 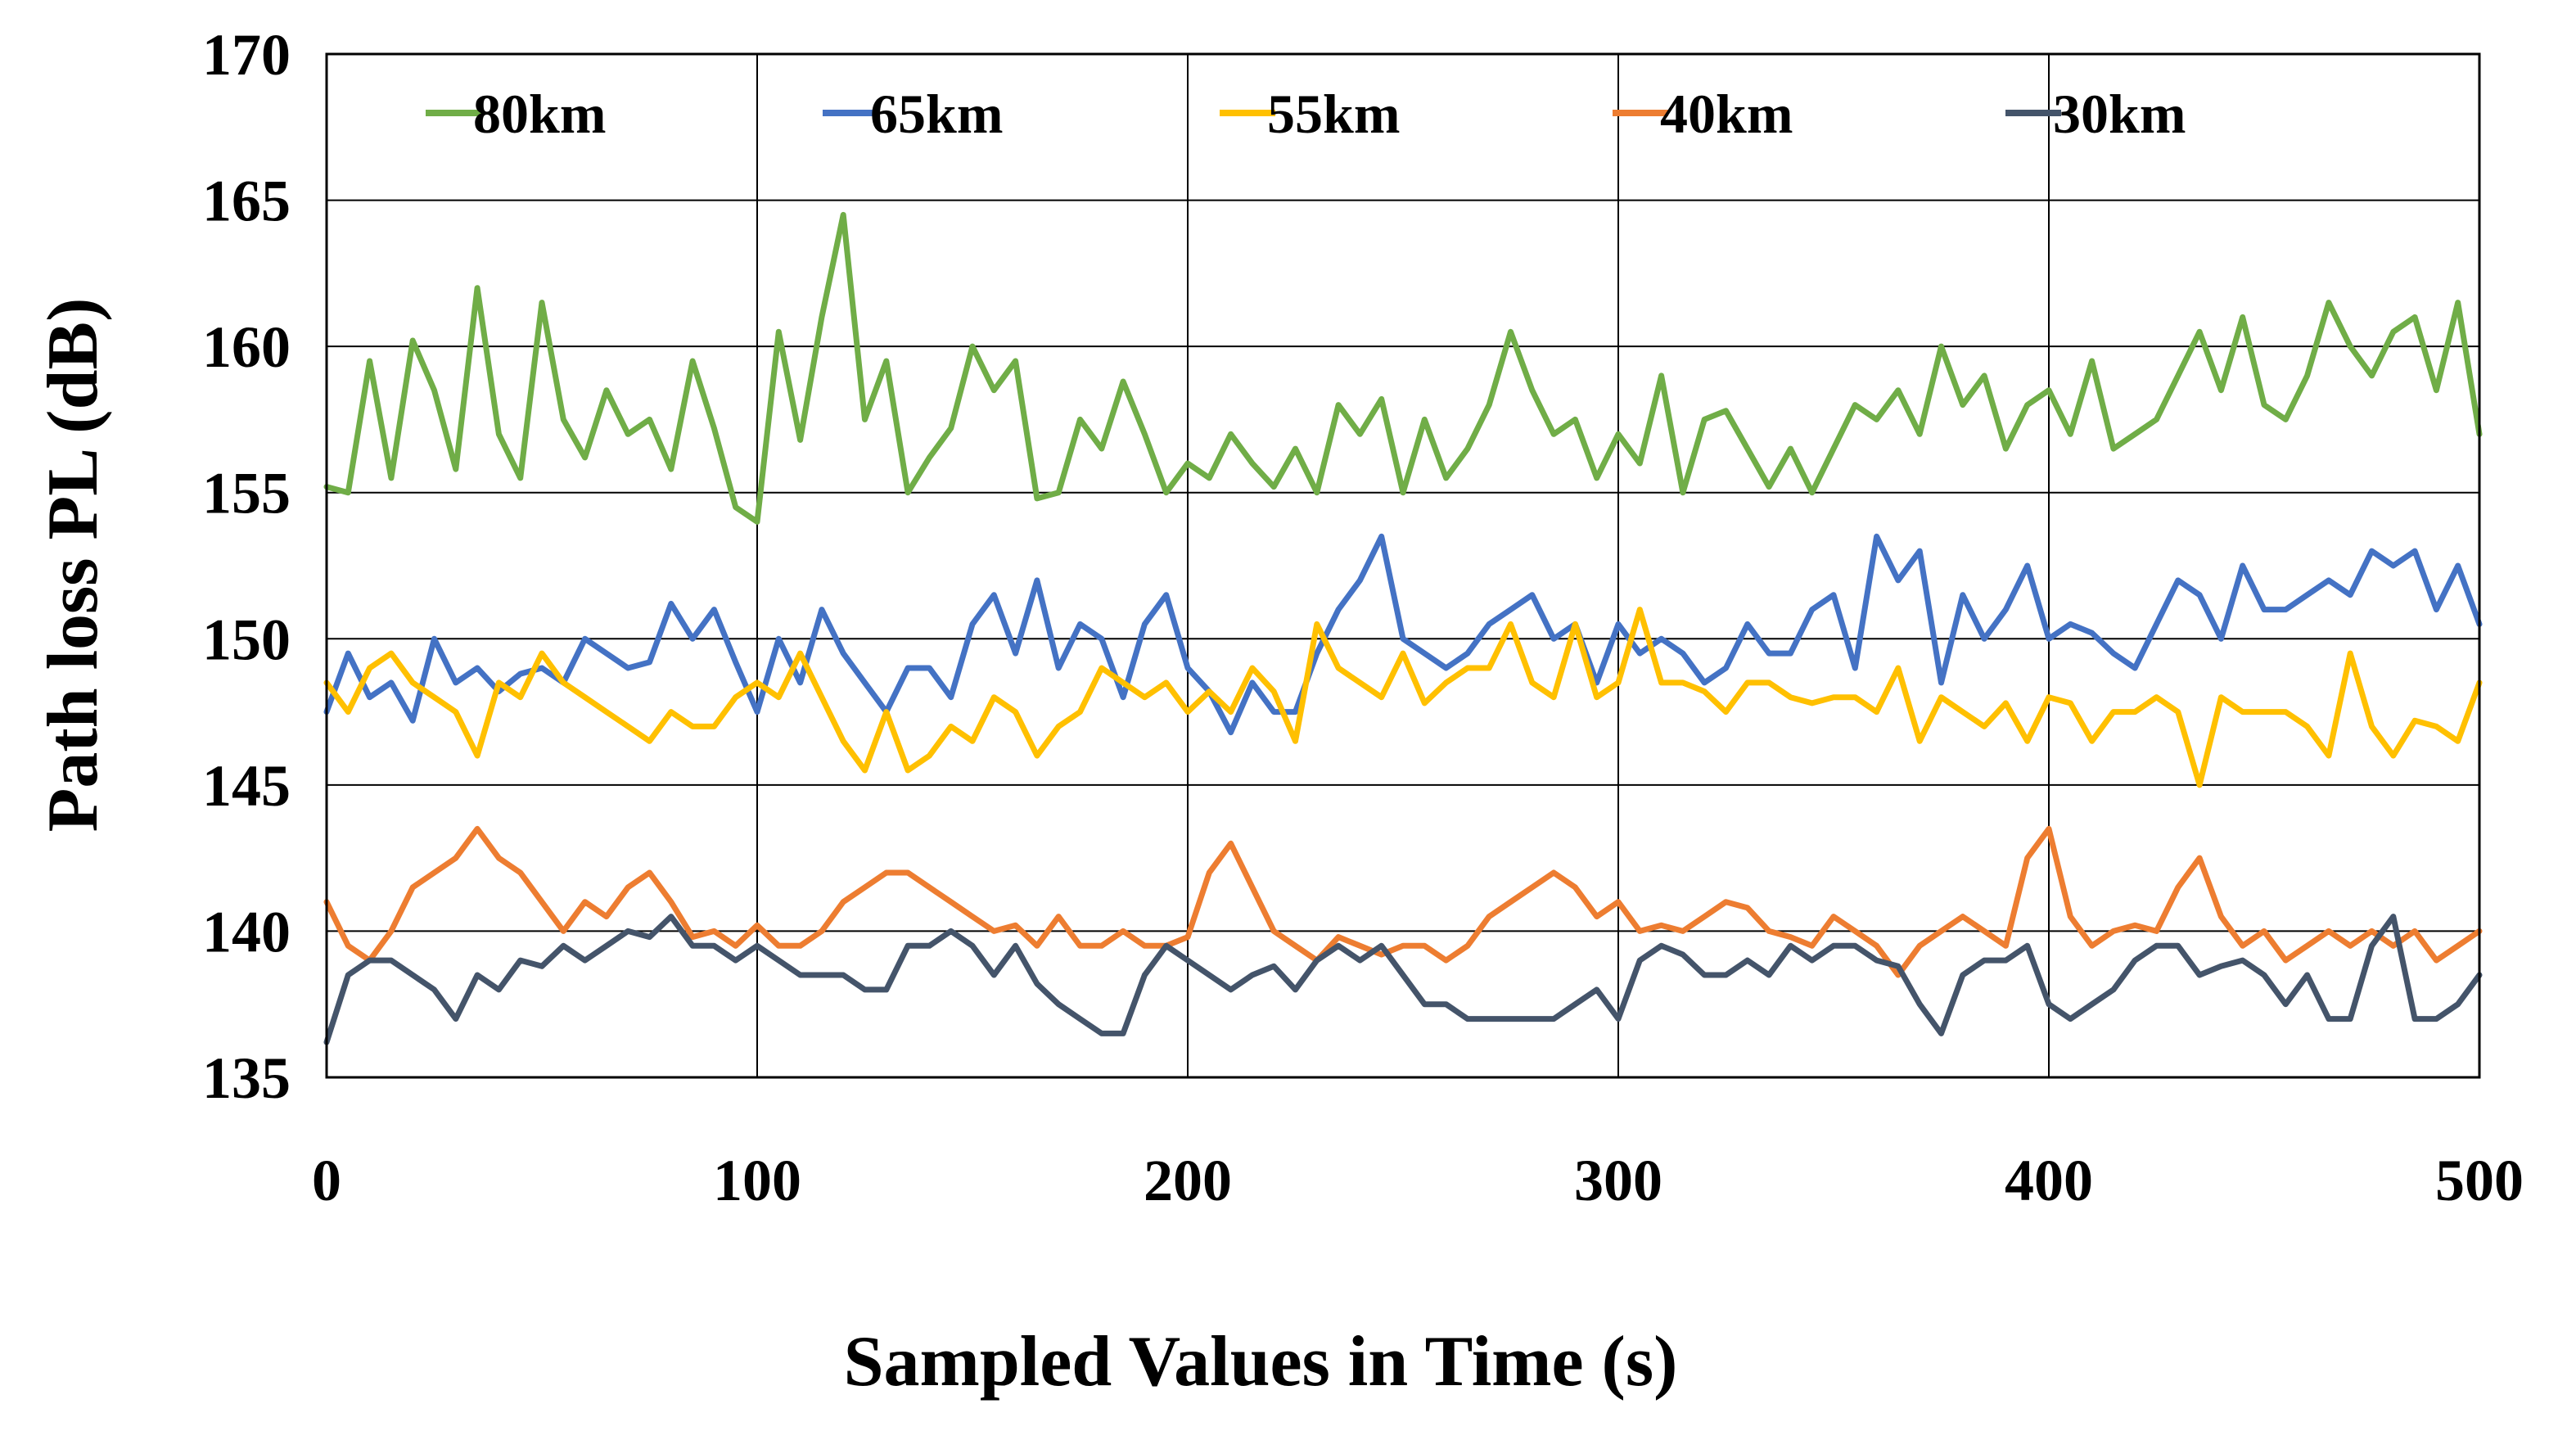 I want to click on y-tick-label: 160, so click(x=246, y=347).